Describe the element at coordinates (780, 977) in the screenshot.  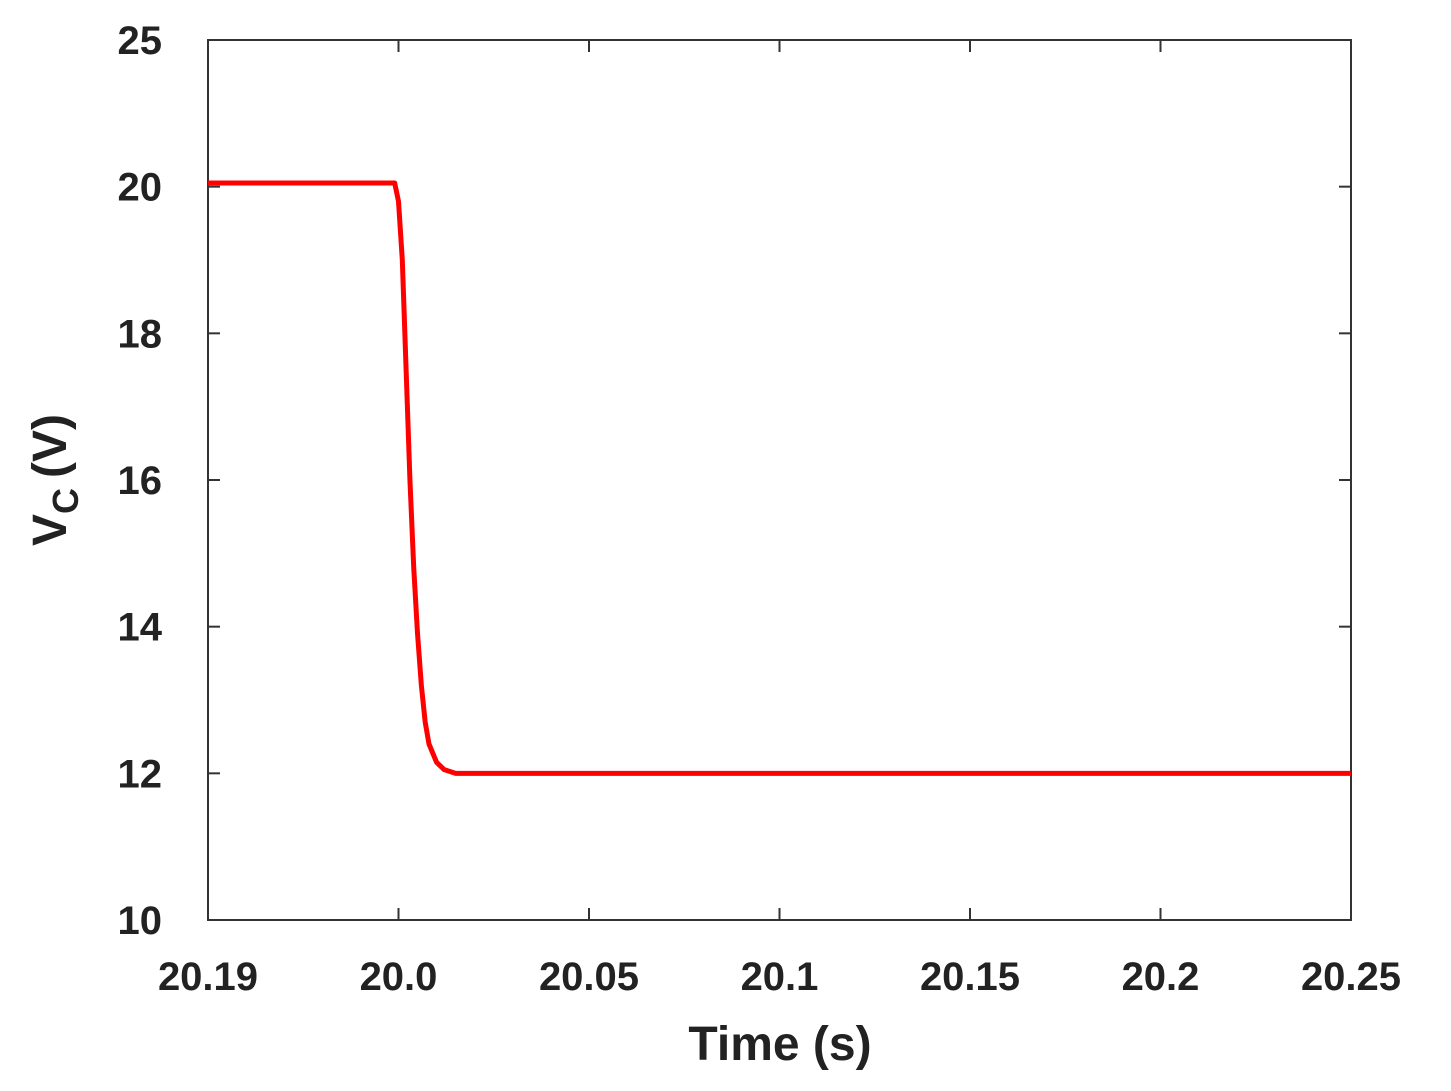
I see `x-tick-label: 20.1` at that location.